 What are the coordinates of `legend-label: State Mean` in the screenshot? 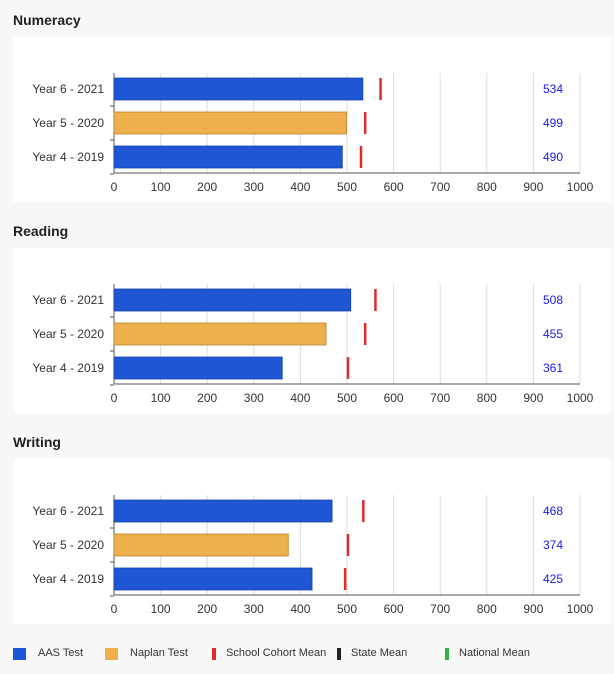 It's located at (379, 653).